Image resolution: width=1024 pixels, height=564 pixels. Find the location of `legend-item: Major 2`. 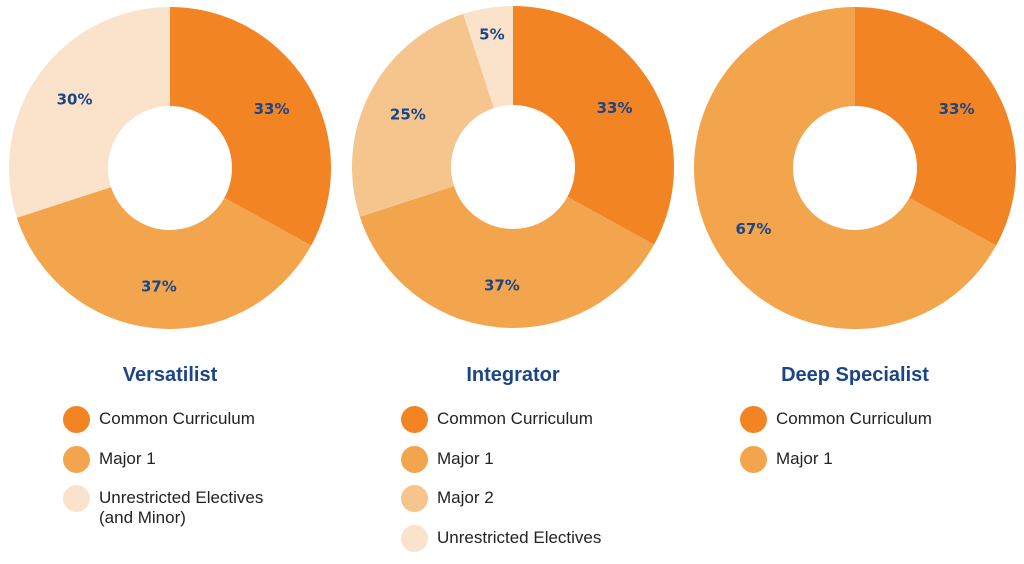

legend-item: Major 2 is located at coordinates (501, 505).